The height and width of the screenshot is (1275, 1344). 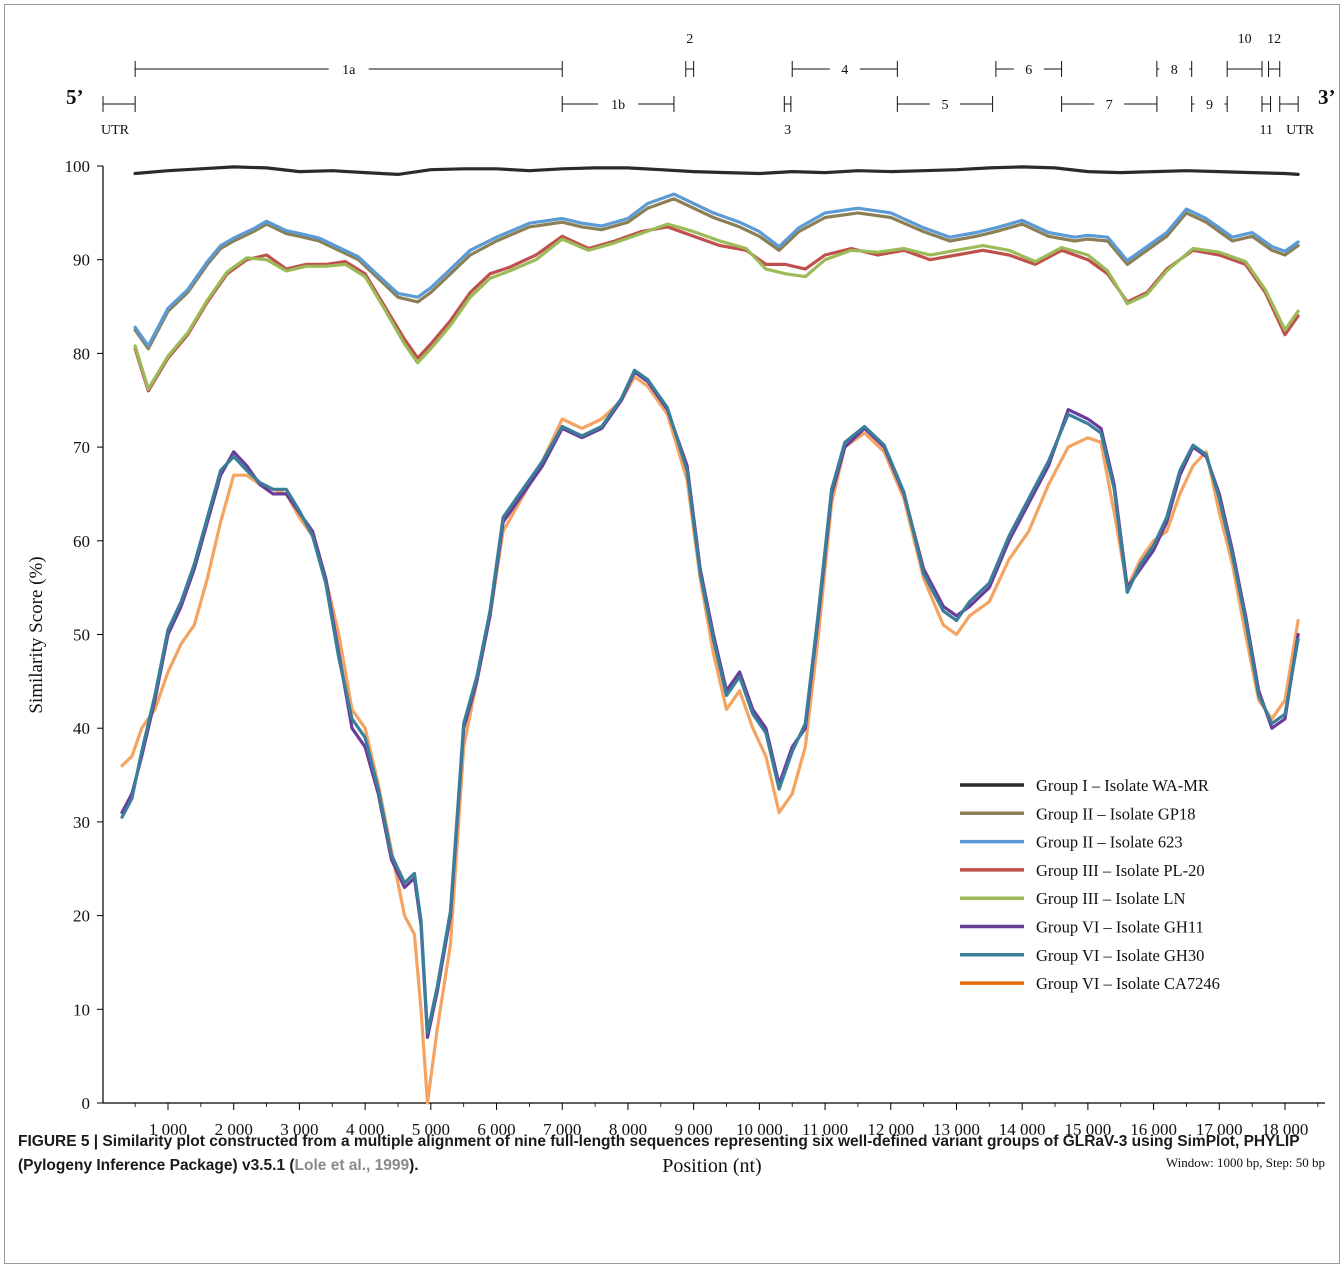 I want to click on y-tick-label: 50, so click(x=81, y=635).